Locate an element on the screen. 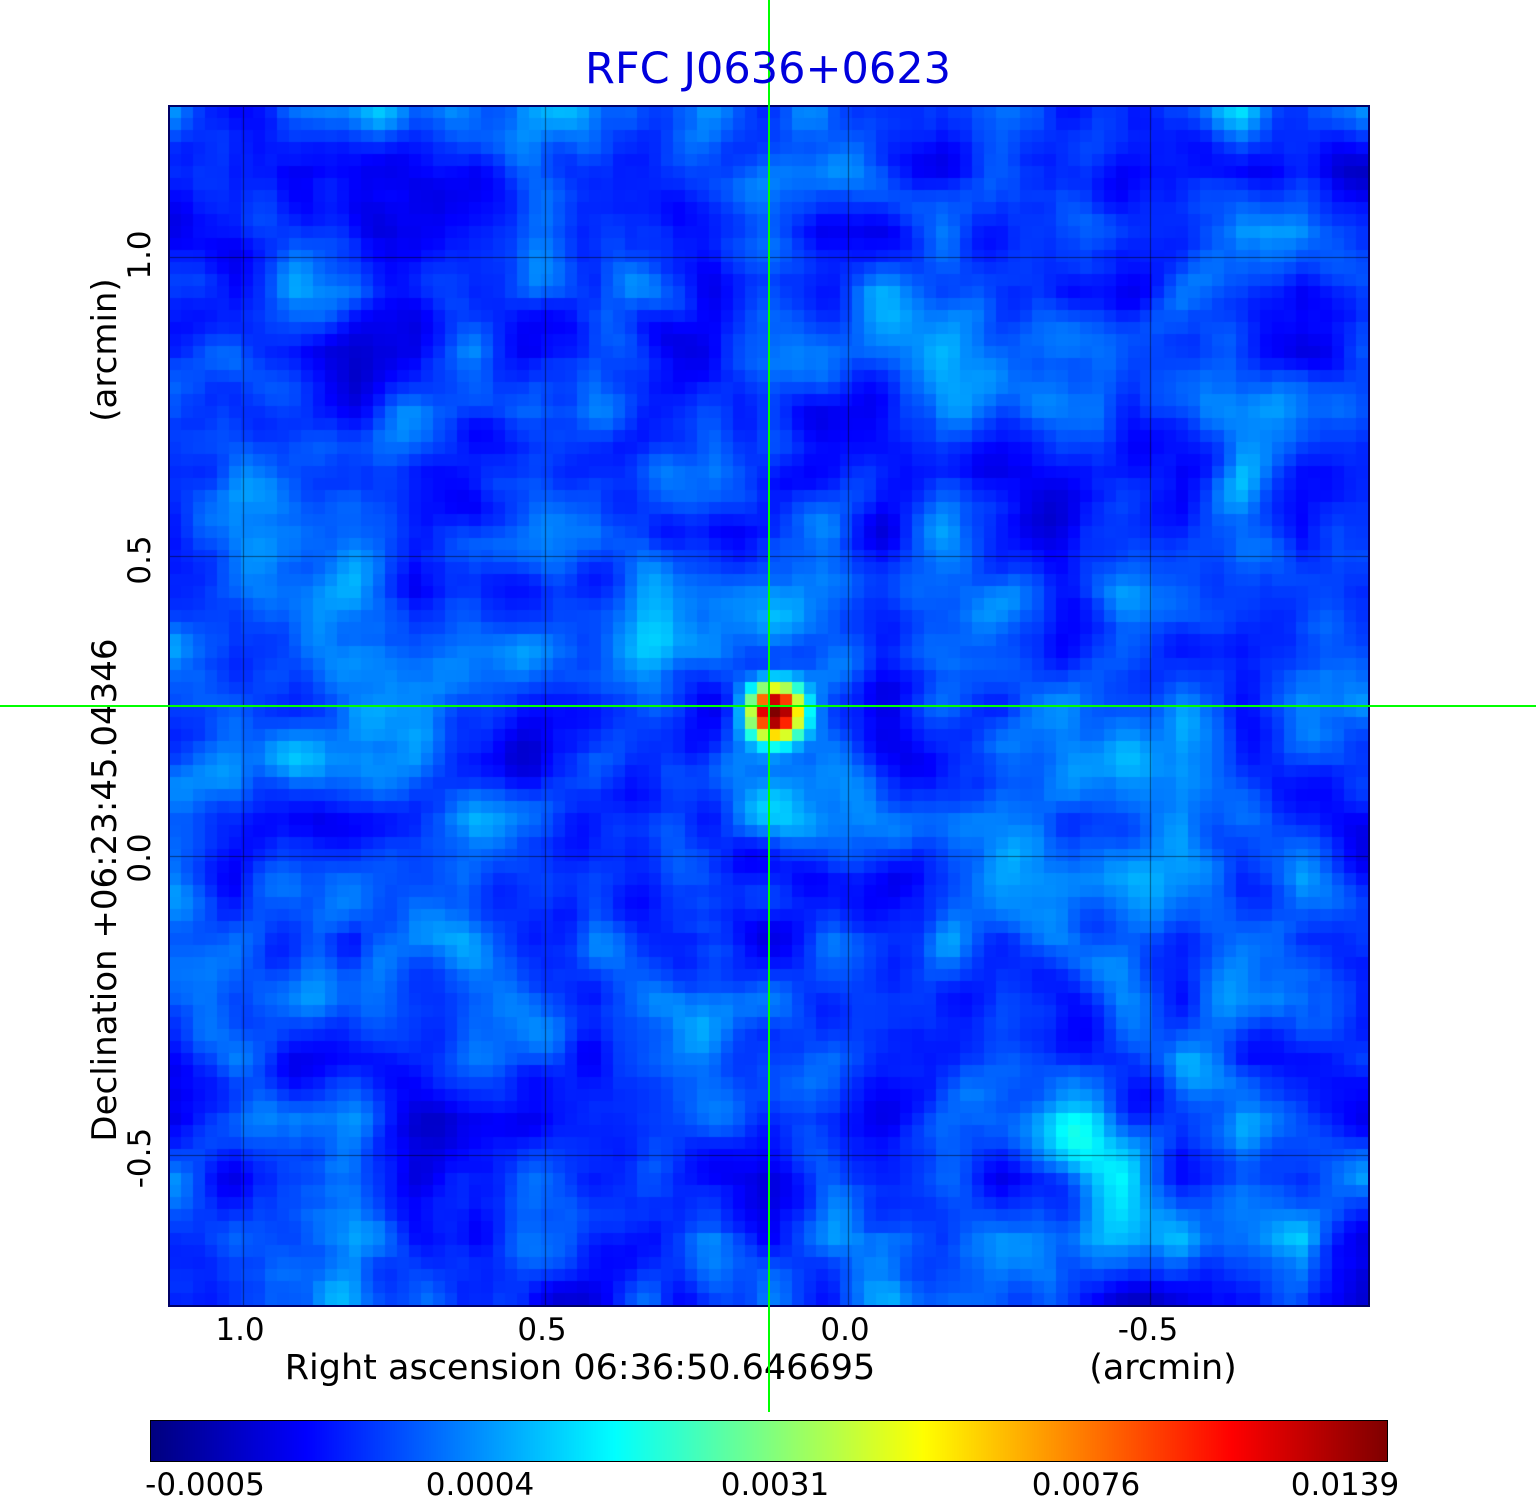 The width and height of the screenshot is (1536, 1511). plot-title: RFC J0636+0623 is located at coordinates (768, 69).